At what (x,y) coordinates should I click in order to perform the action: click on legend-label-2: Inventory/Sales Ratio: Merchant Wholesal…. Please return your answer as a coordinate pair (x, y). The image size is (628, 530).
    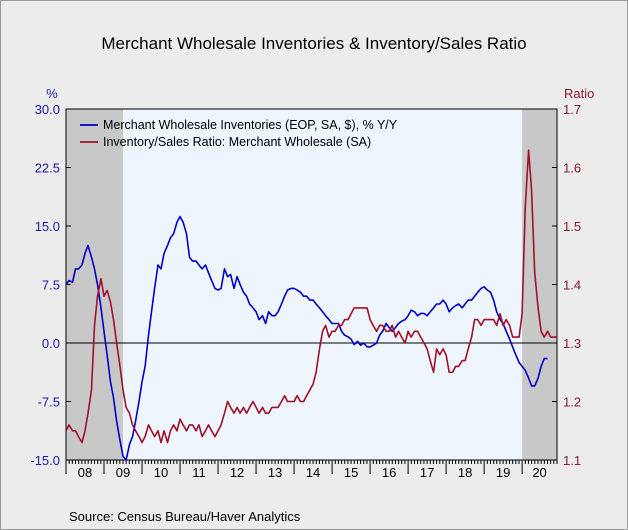
    Looking at the image, I should click on (237, 142).